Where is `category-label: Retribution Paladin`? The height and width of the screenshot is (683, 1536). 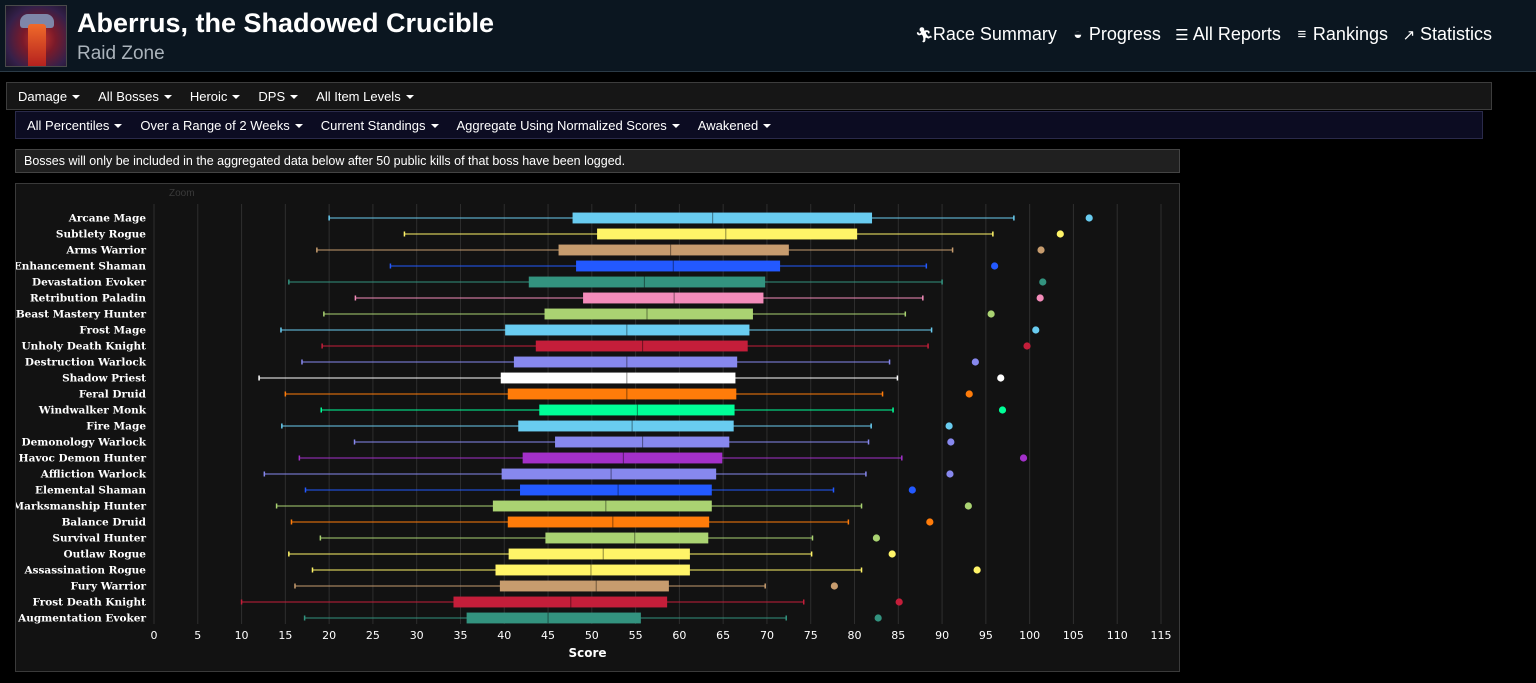
category-label: Retribution Paladin is located at coordinates (88, 299).